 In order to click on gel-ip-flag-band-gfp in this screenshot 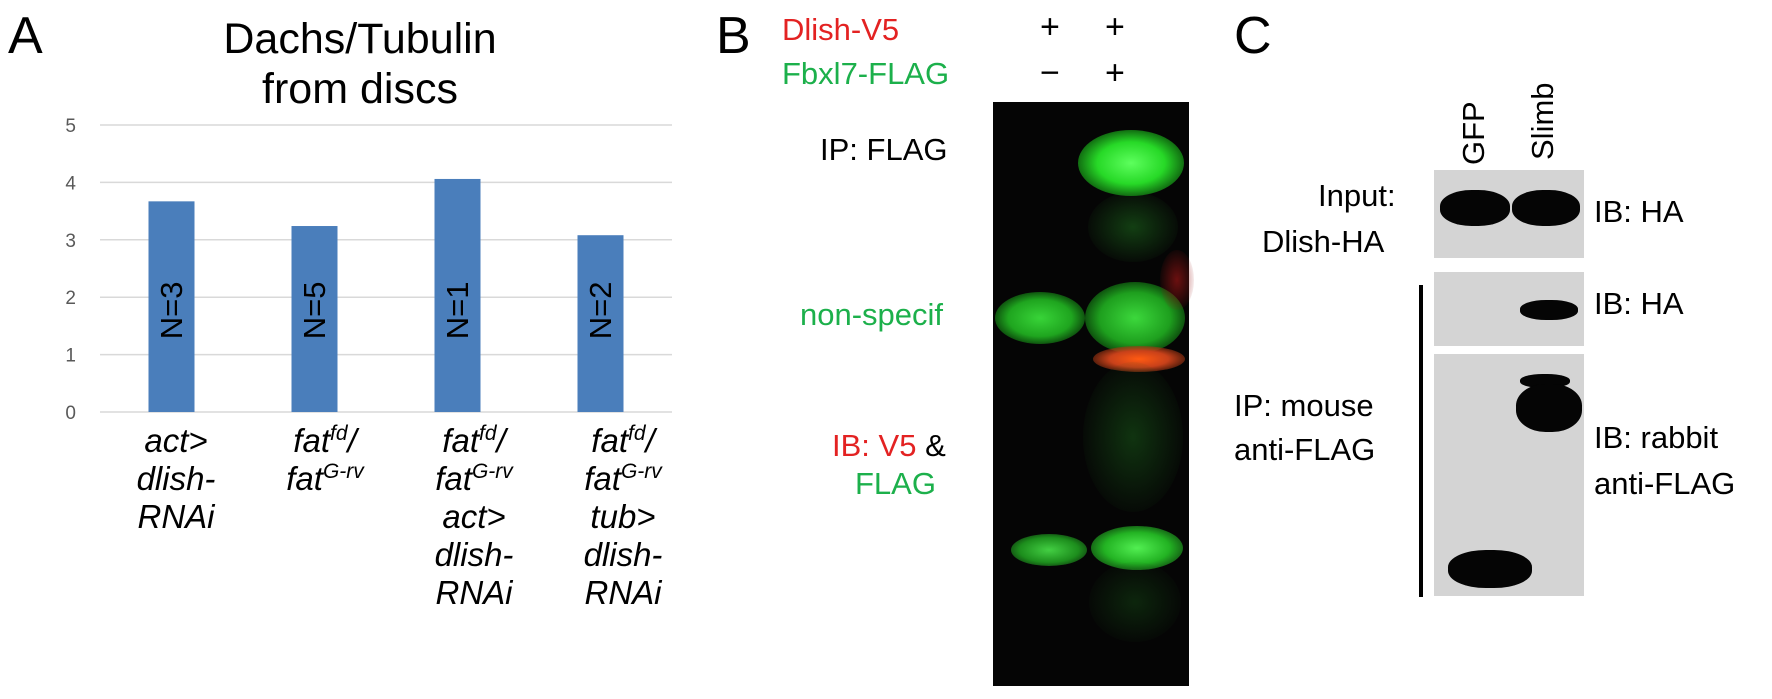, I will do `click(1490, 569)`.